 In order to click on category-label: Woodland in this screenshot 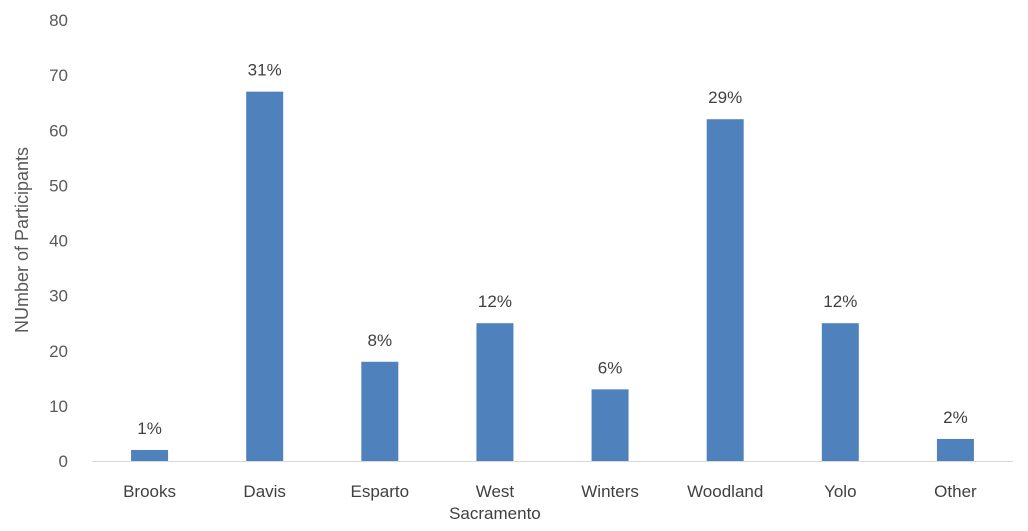, I will do `click(725, 491)`.